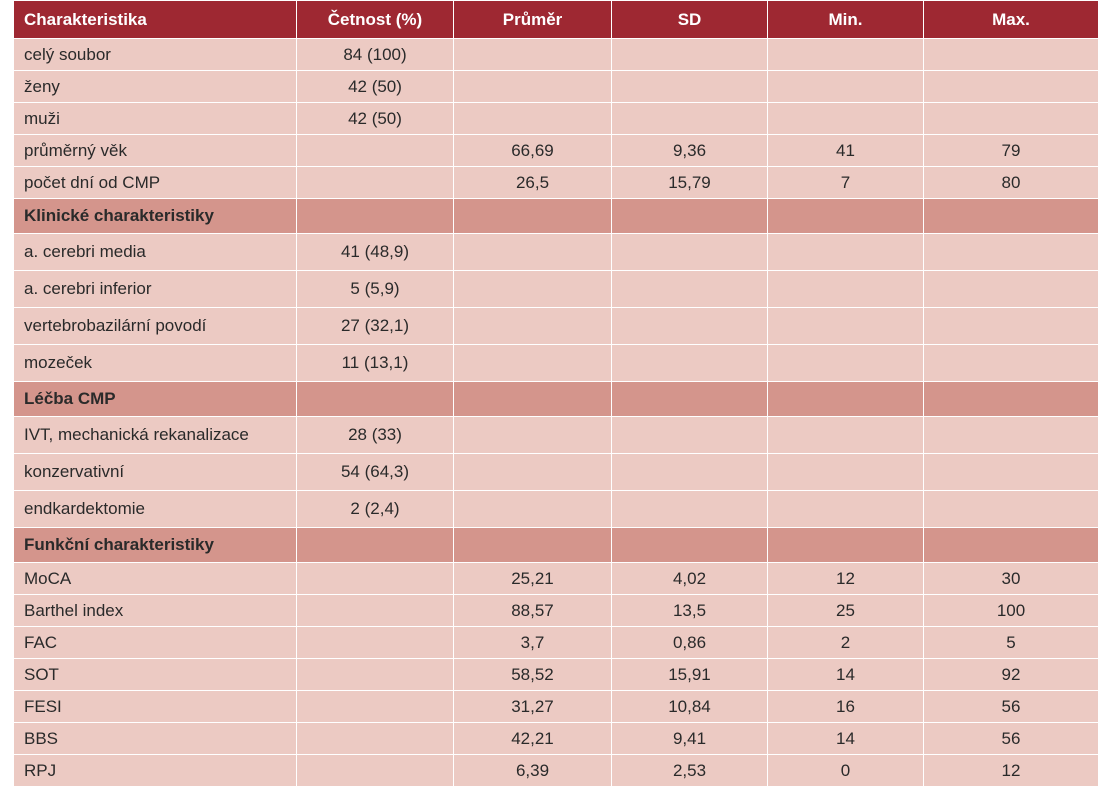 Image resolution: width=1110 pixels, height=800 pixels. Describe the element at coordinates (155, 472) in the screenshot. I see `cell-charakteristika: konzervativní` at that location.